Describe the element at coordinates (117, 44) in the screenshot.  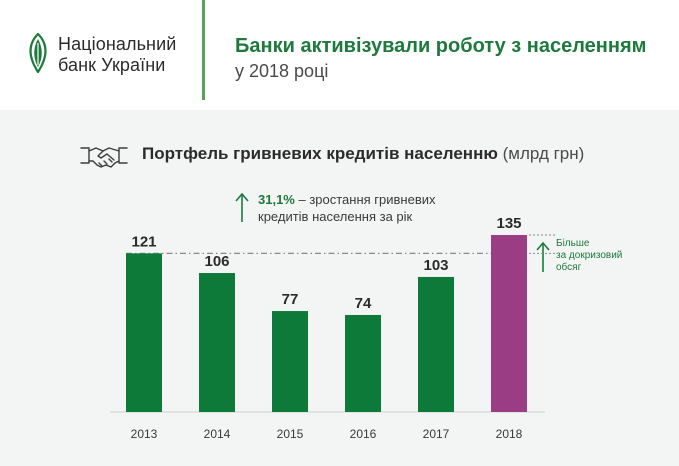
I see `logo-line1: Національний` at that location.